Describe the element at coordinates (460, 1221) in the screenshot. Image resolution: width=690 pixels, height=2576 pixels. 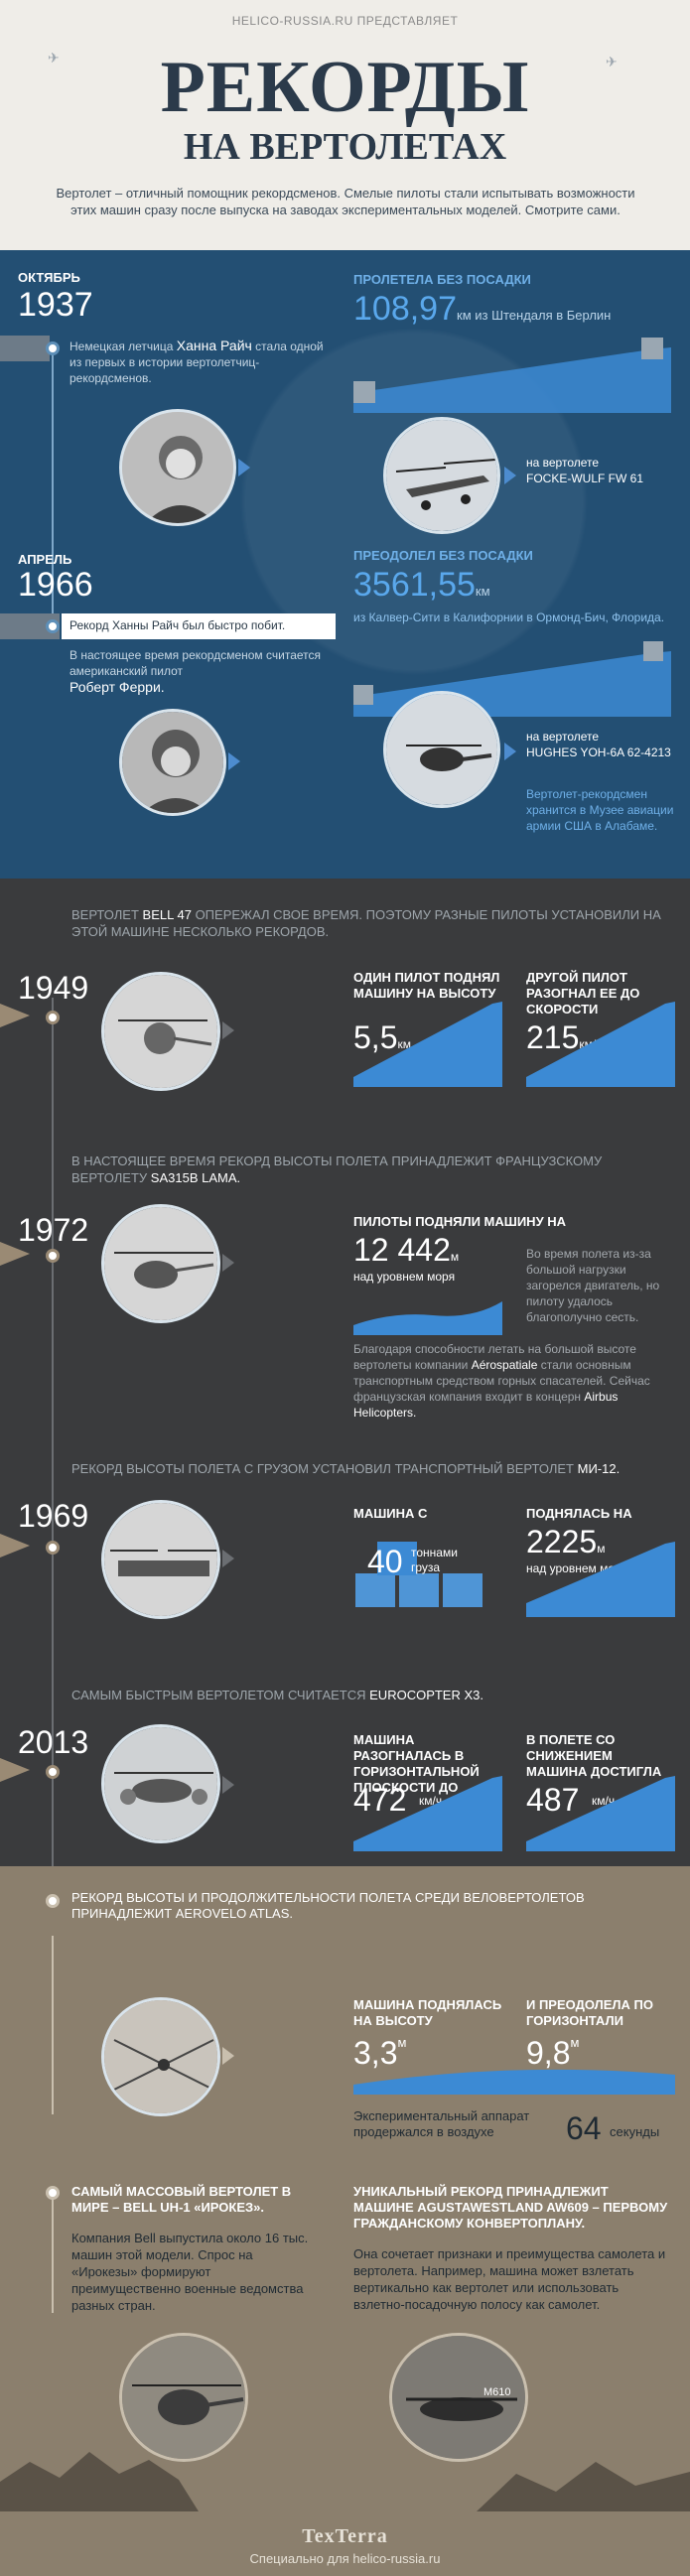
I see `record-caption: ПИЛОТЫ ПОДНЯЛИ МАШИНУ НА` at that location.